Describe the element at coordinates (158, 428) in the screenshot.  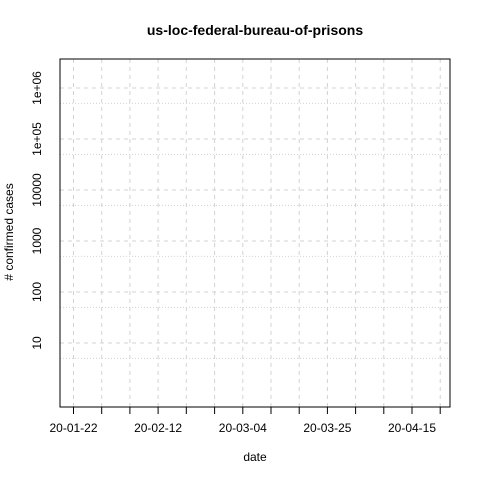
I see `x-tick-label: 20-02-12` at that location.